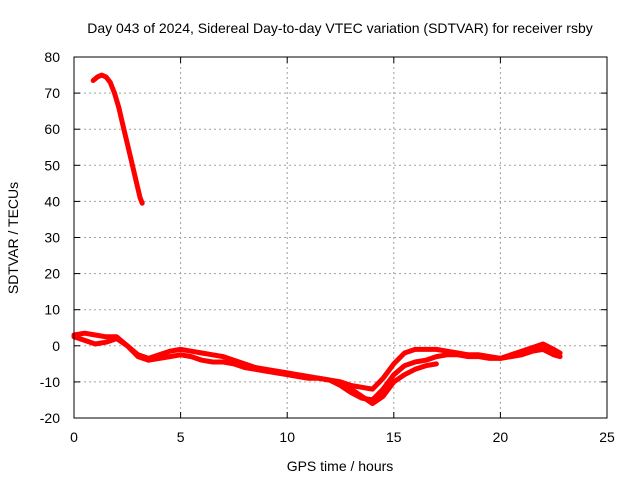  What do you see at coordinates (340, 466) in the screenshot?
I see `x-axis-title: GPS time / hours` at bounding box center [340, 466].